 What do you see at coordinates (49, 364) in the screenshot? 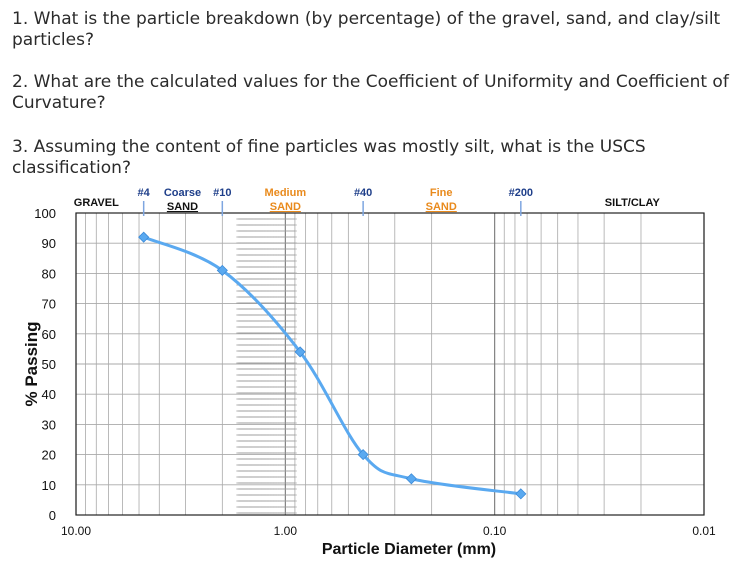
I see `y-tick-label: 50` at bounding box center [49, 364].